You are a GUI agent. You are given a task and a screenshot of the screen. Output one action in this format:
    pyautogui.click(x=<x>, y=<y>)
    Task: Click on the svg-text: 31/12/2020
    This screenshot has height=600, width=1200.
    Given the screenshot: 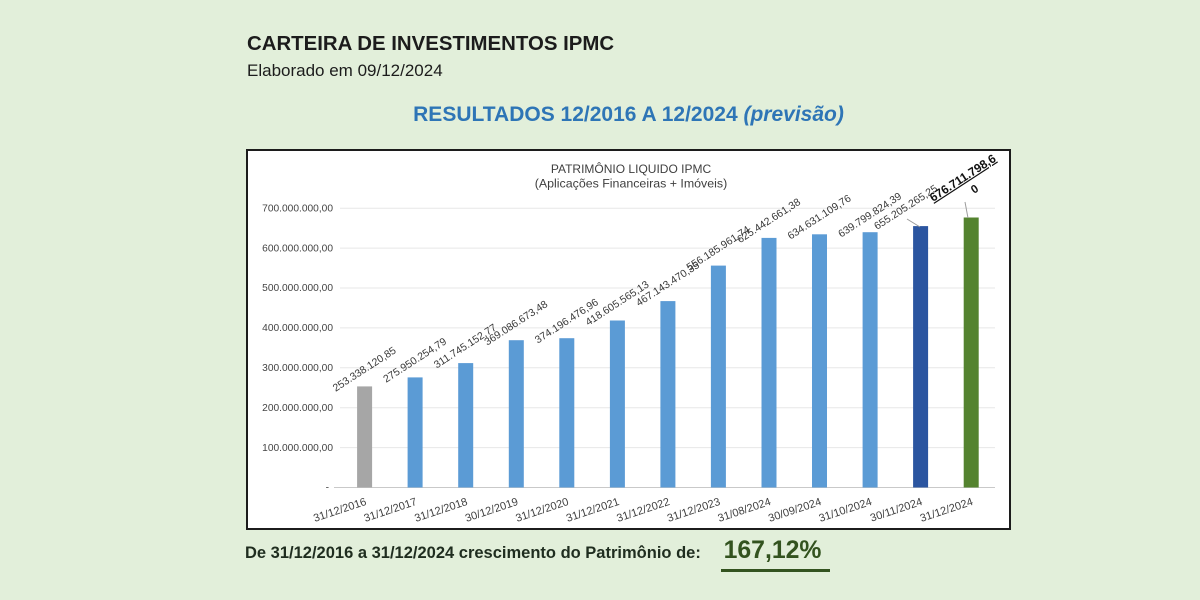 What is the action you would take?
    pyautogui.click(x=542, y=510)
    